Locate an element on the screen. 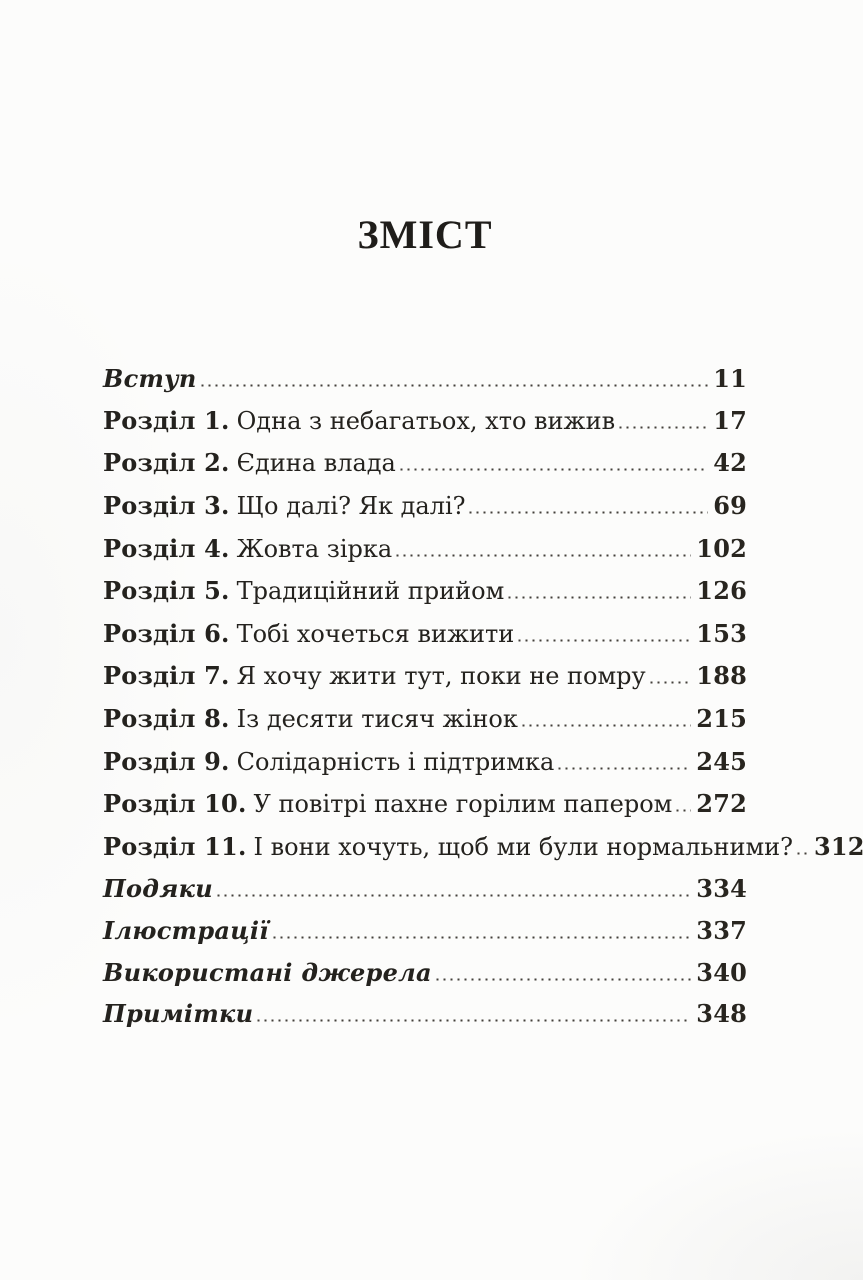  toc-entry: Використані джерела 340 is located at coordinates (425, 973).